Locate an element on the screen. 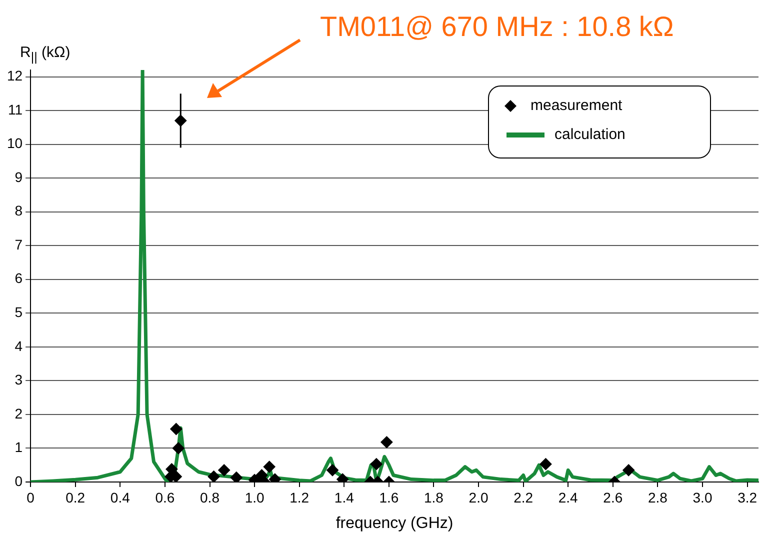 This screenshot has height=537, width=765. x-tick-label: 0.6 is located at coordinates (165, 497).